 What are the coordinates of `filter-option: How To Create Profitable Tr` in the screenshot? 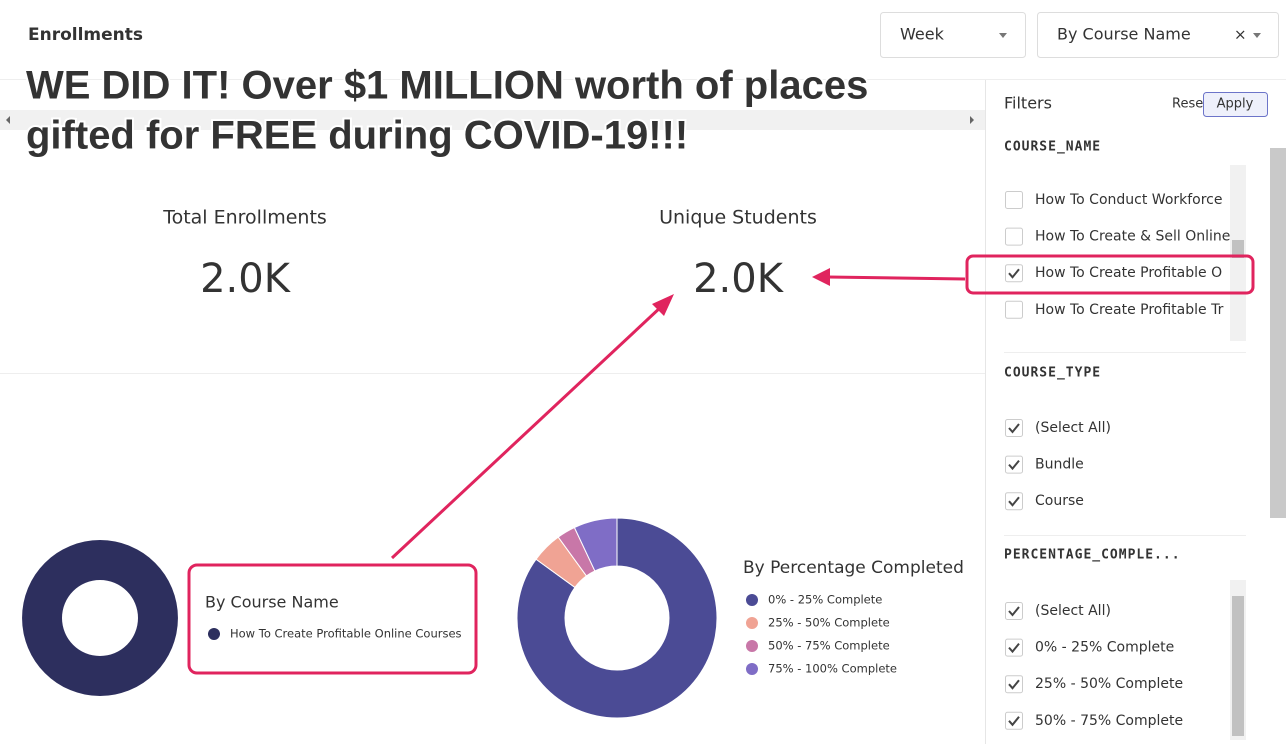 It's located at (1129, 310).